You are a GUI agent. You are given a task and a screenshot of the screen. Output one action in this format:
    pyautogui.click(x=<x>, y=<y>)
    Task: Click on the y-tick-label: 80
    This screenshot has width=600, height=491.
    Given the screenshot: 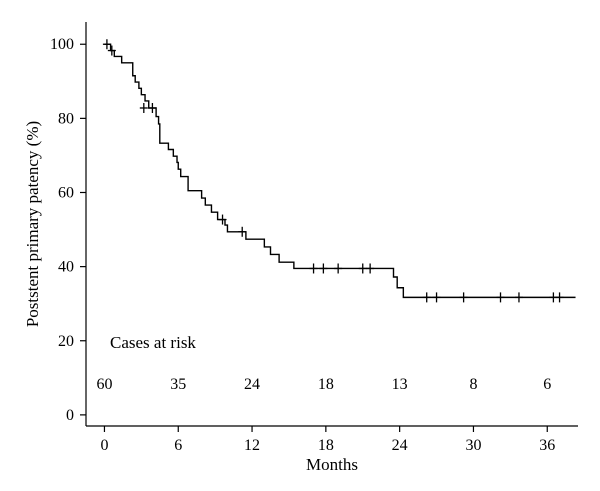 What is the action you would take?
    pyautogui.click(x=66, y=118)
    